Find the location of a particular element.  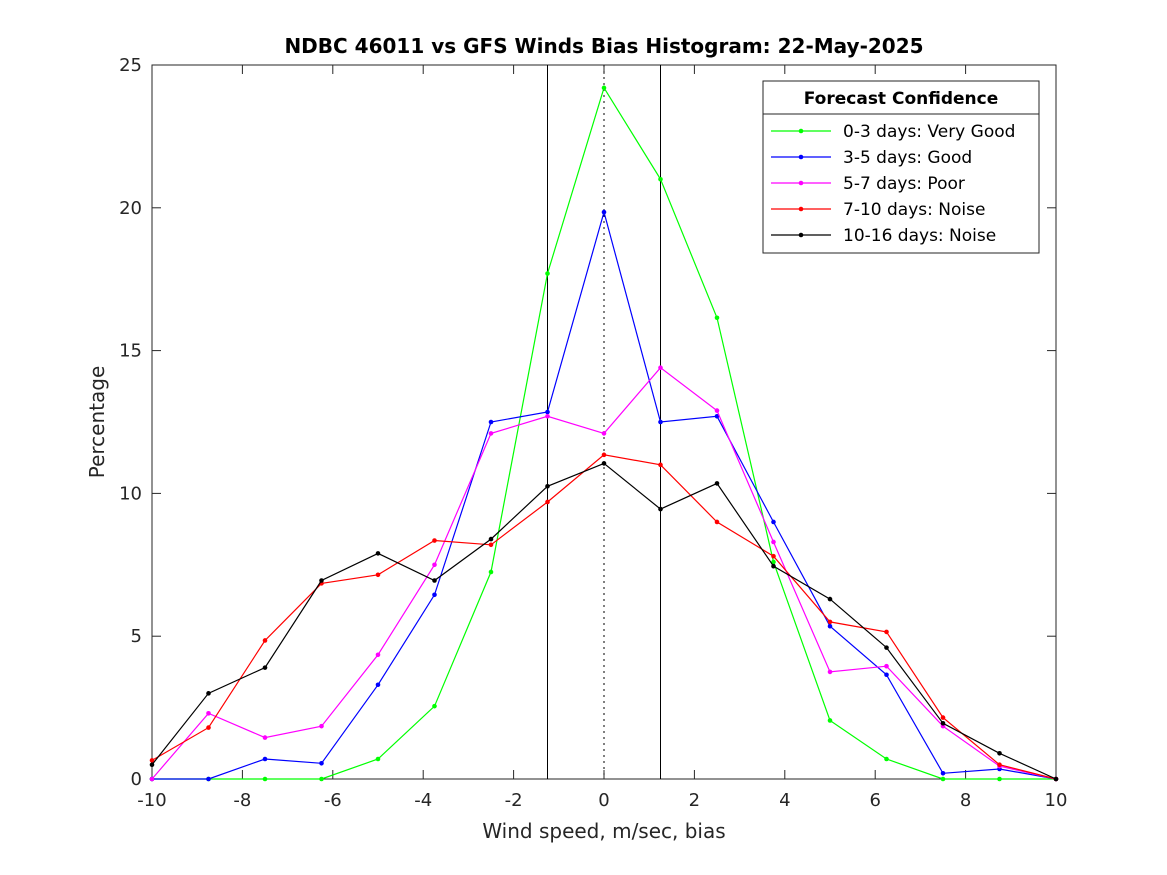

y-tick-label-5: 25 is located at coordinates (130, 65).